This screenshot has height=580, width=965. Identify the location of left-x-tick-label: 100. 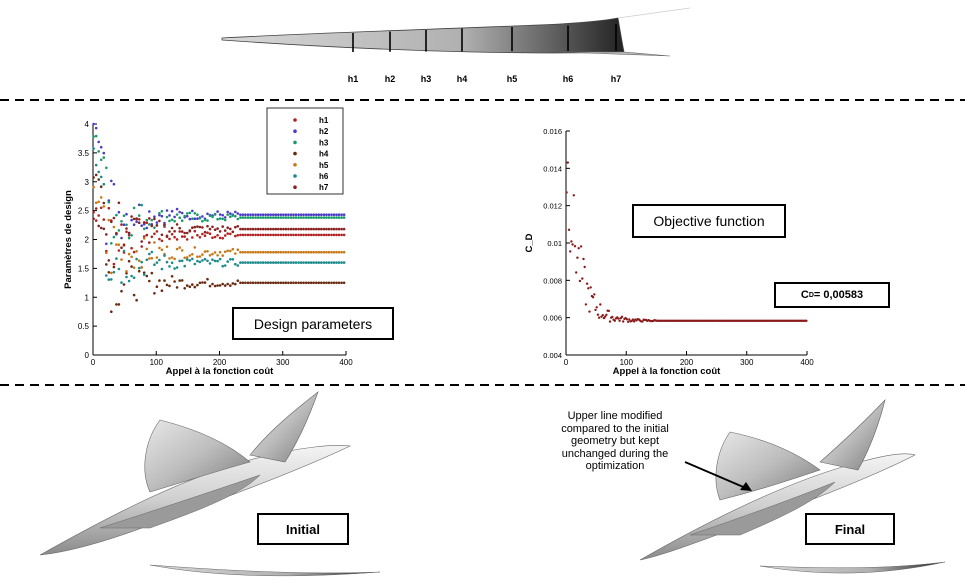
(157, 362).